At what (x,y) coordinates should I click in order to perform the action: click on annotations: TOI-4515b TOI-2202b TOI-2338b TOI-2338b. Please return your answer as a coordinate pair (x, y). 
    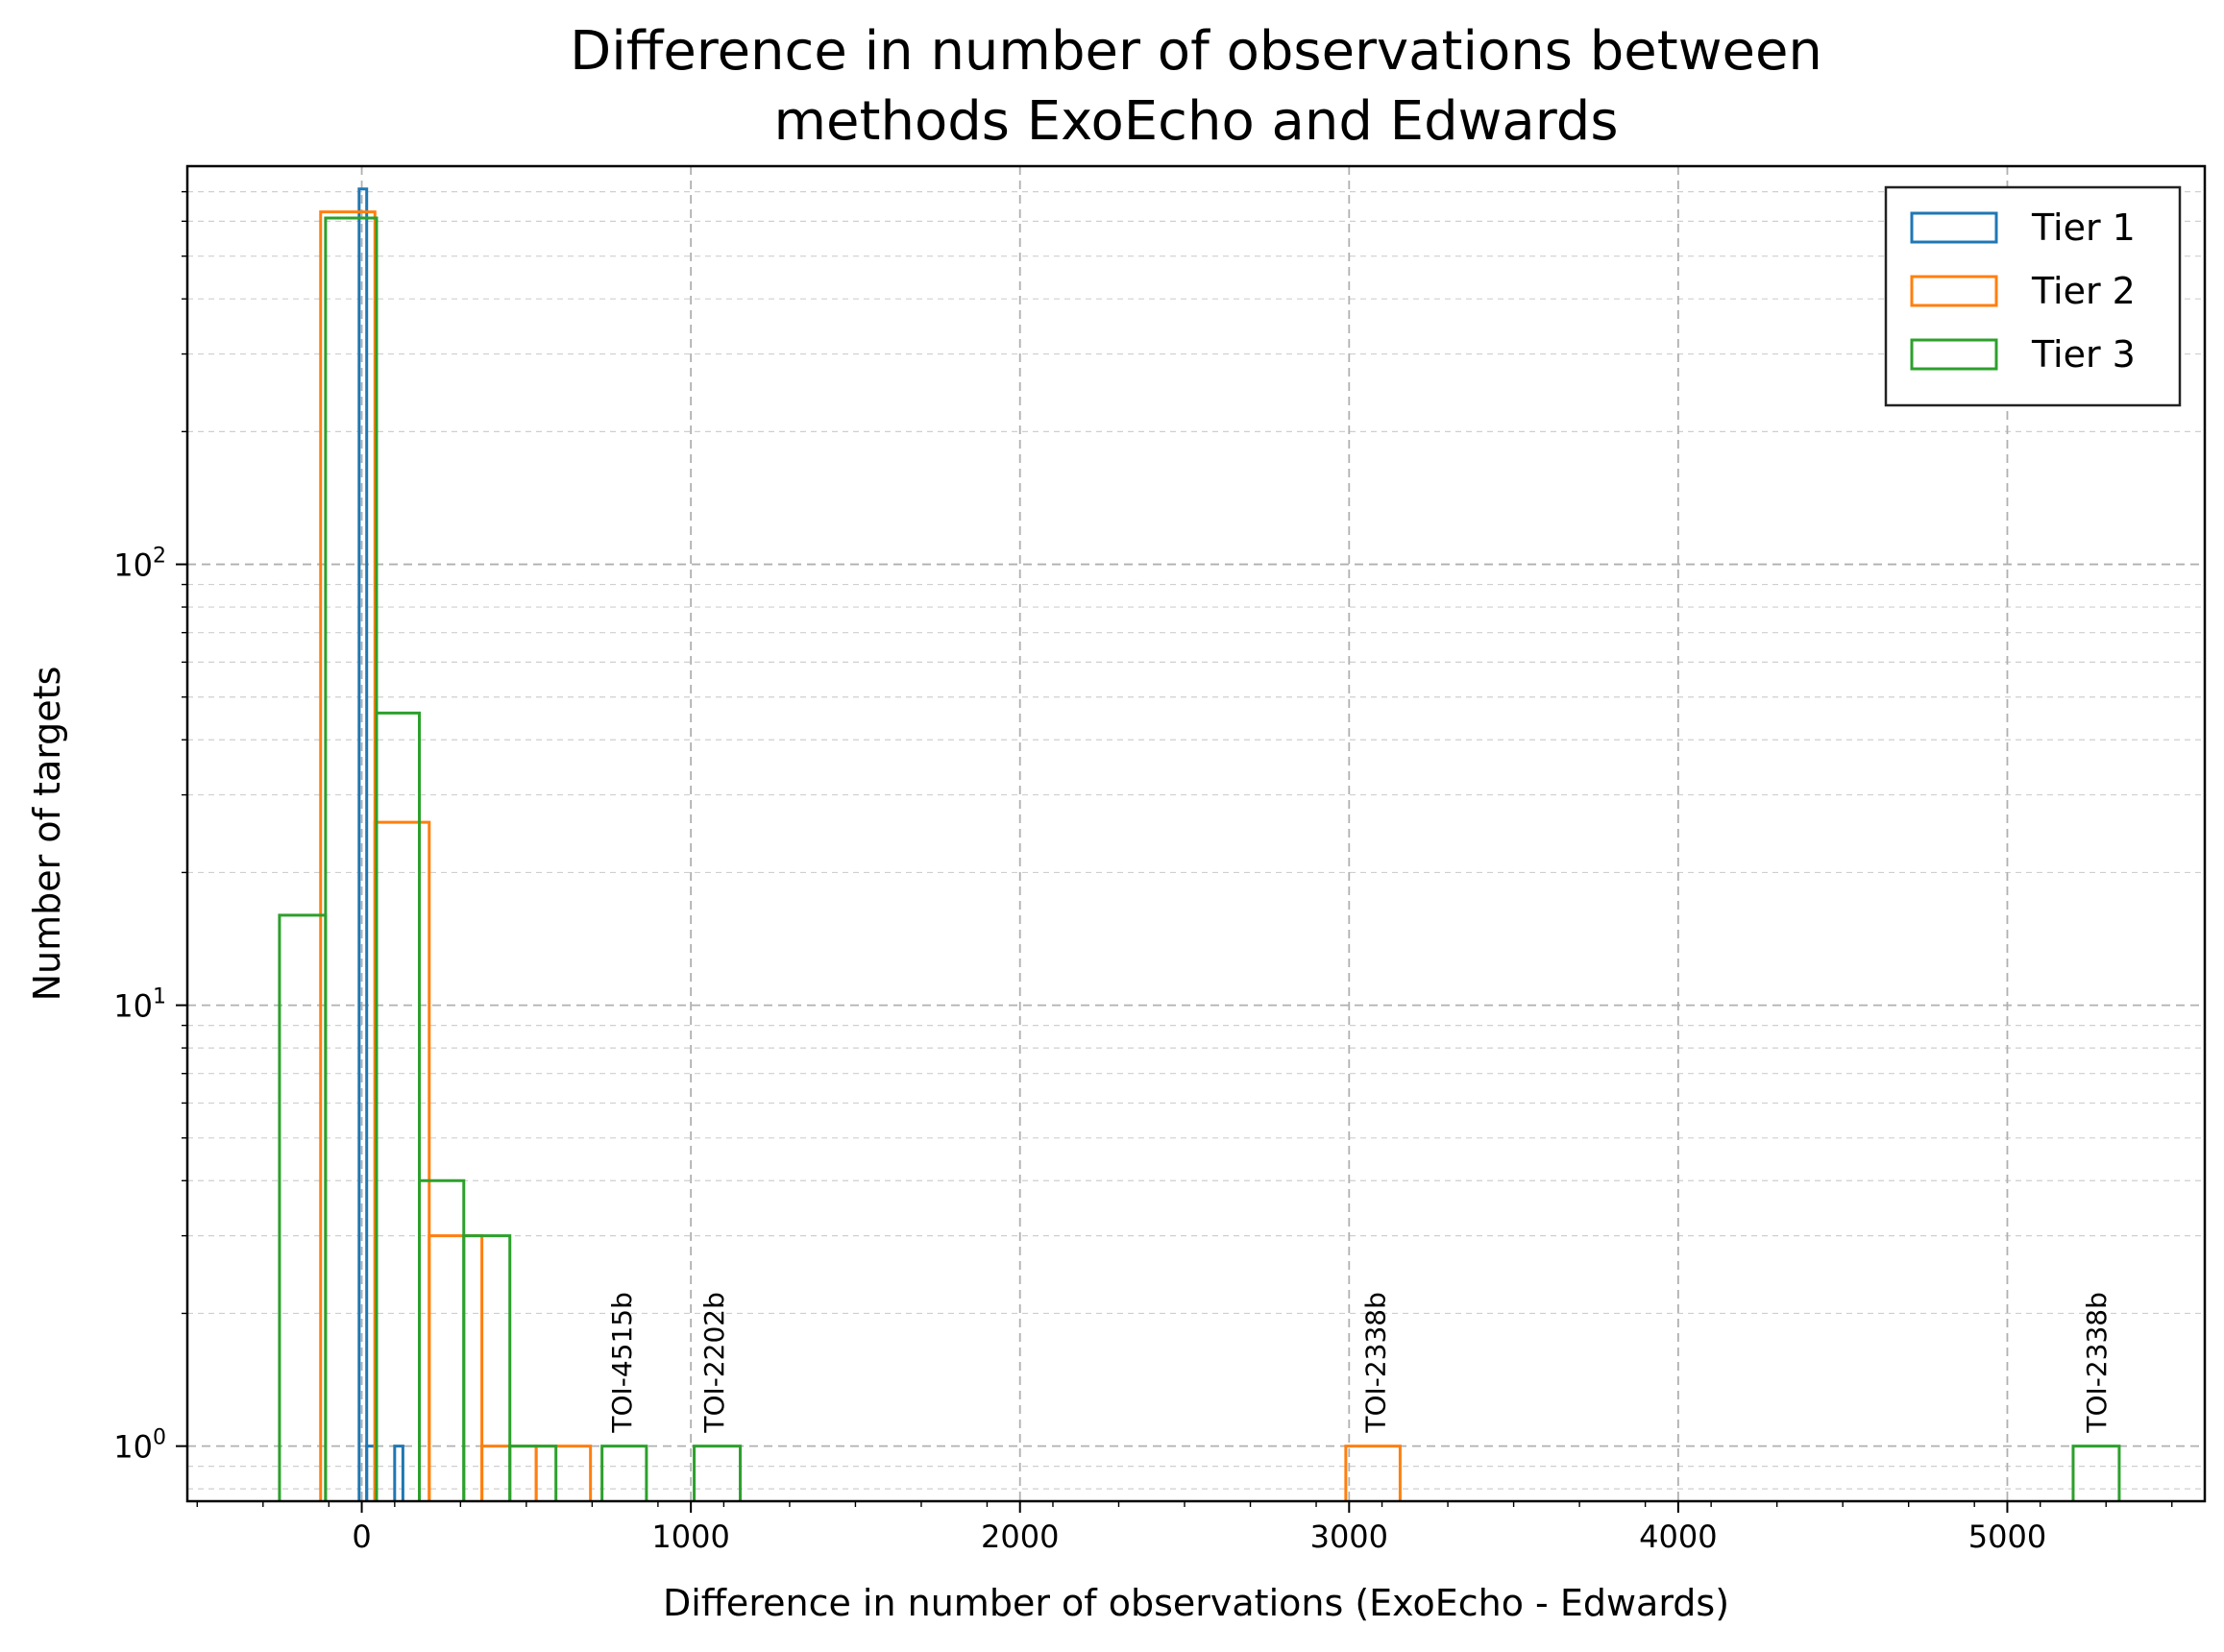
    Looking at the image, I should click on (1359, 1363).